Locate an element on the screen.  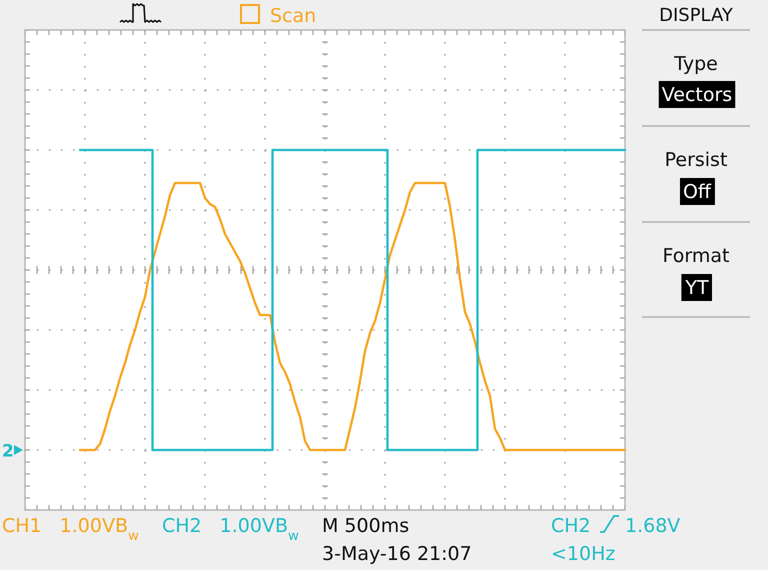
text: Persist is located at coordinates (696, 160).